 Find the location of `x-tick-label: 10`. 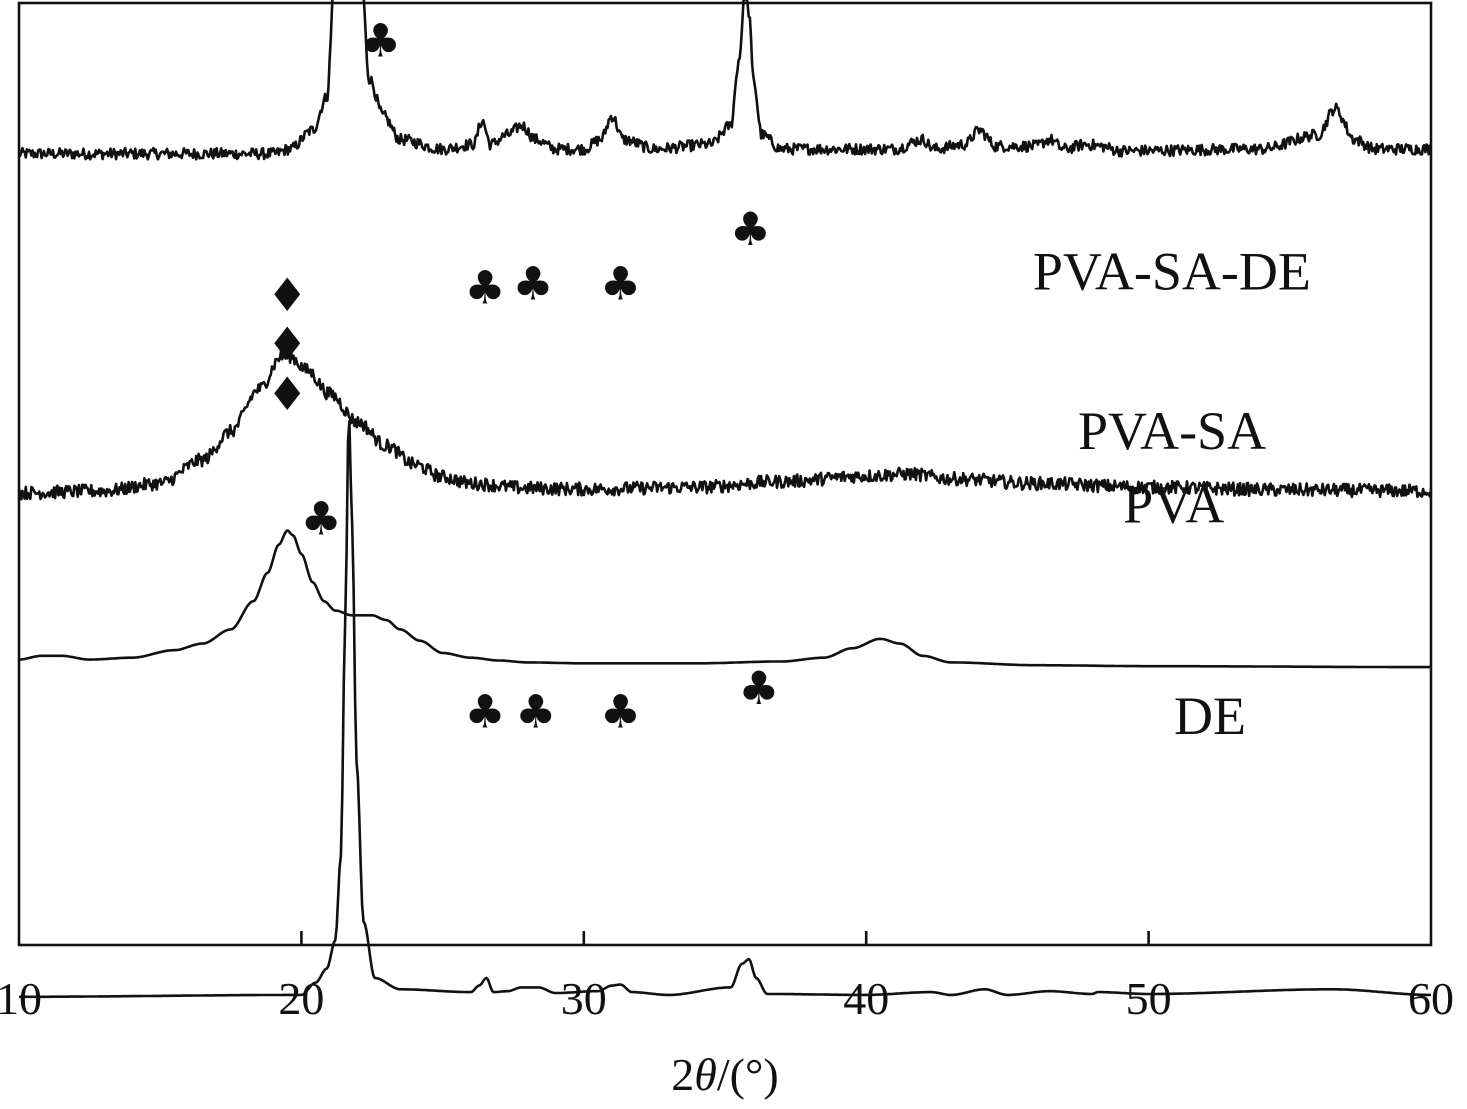

x-tick-label: 10 is located at coordinates (21, 998).